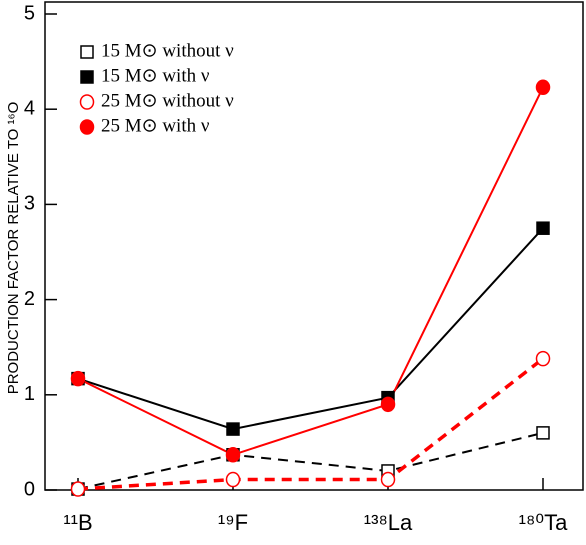  I want to click on y-tick-label: 2, so click(29, 299).